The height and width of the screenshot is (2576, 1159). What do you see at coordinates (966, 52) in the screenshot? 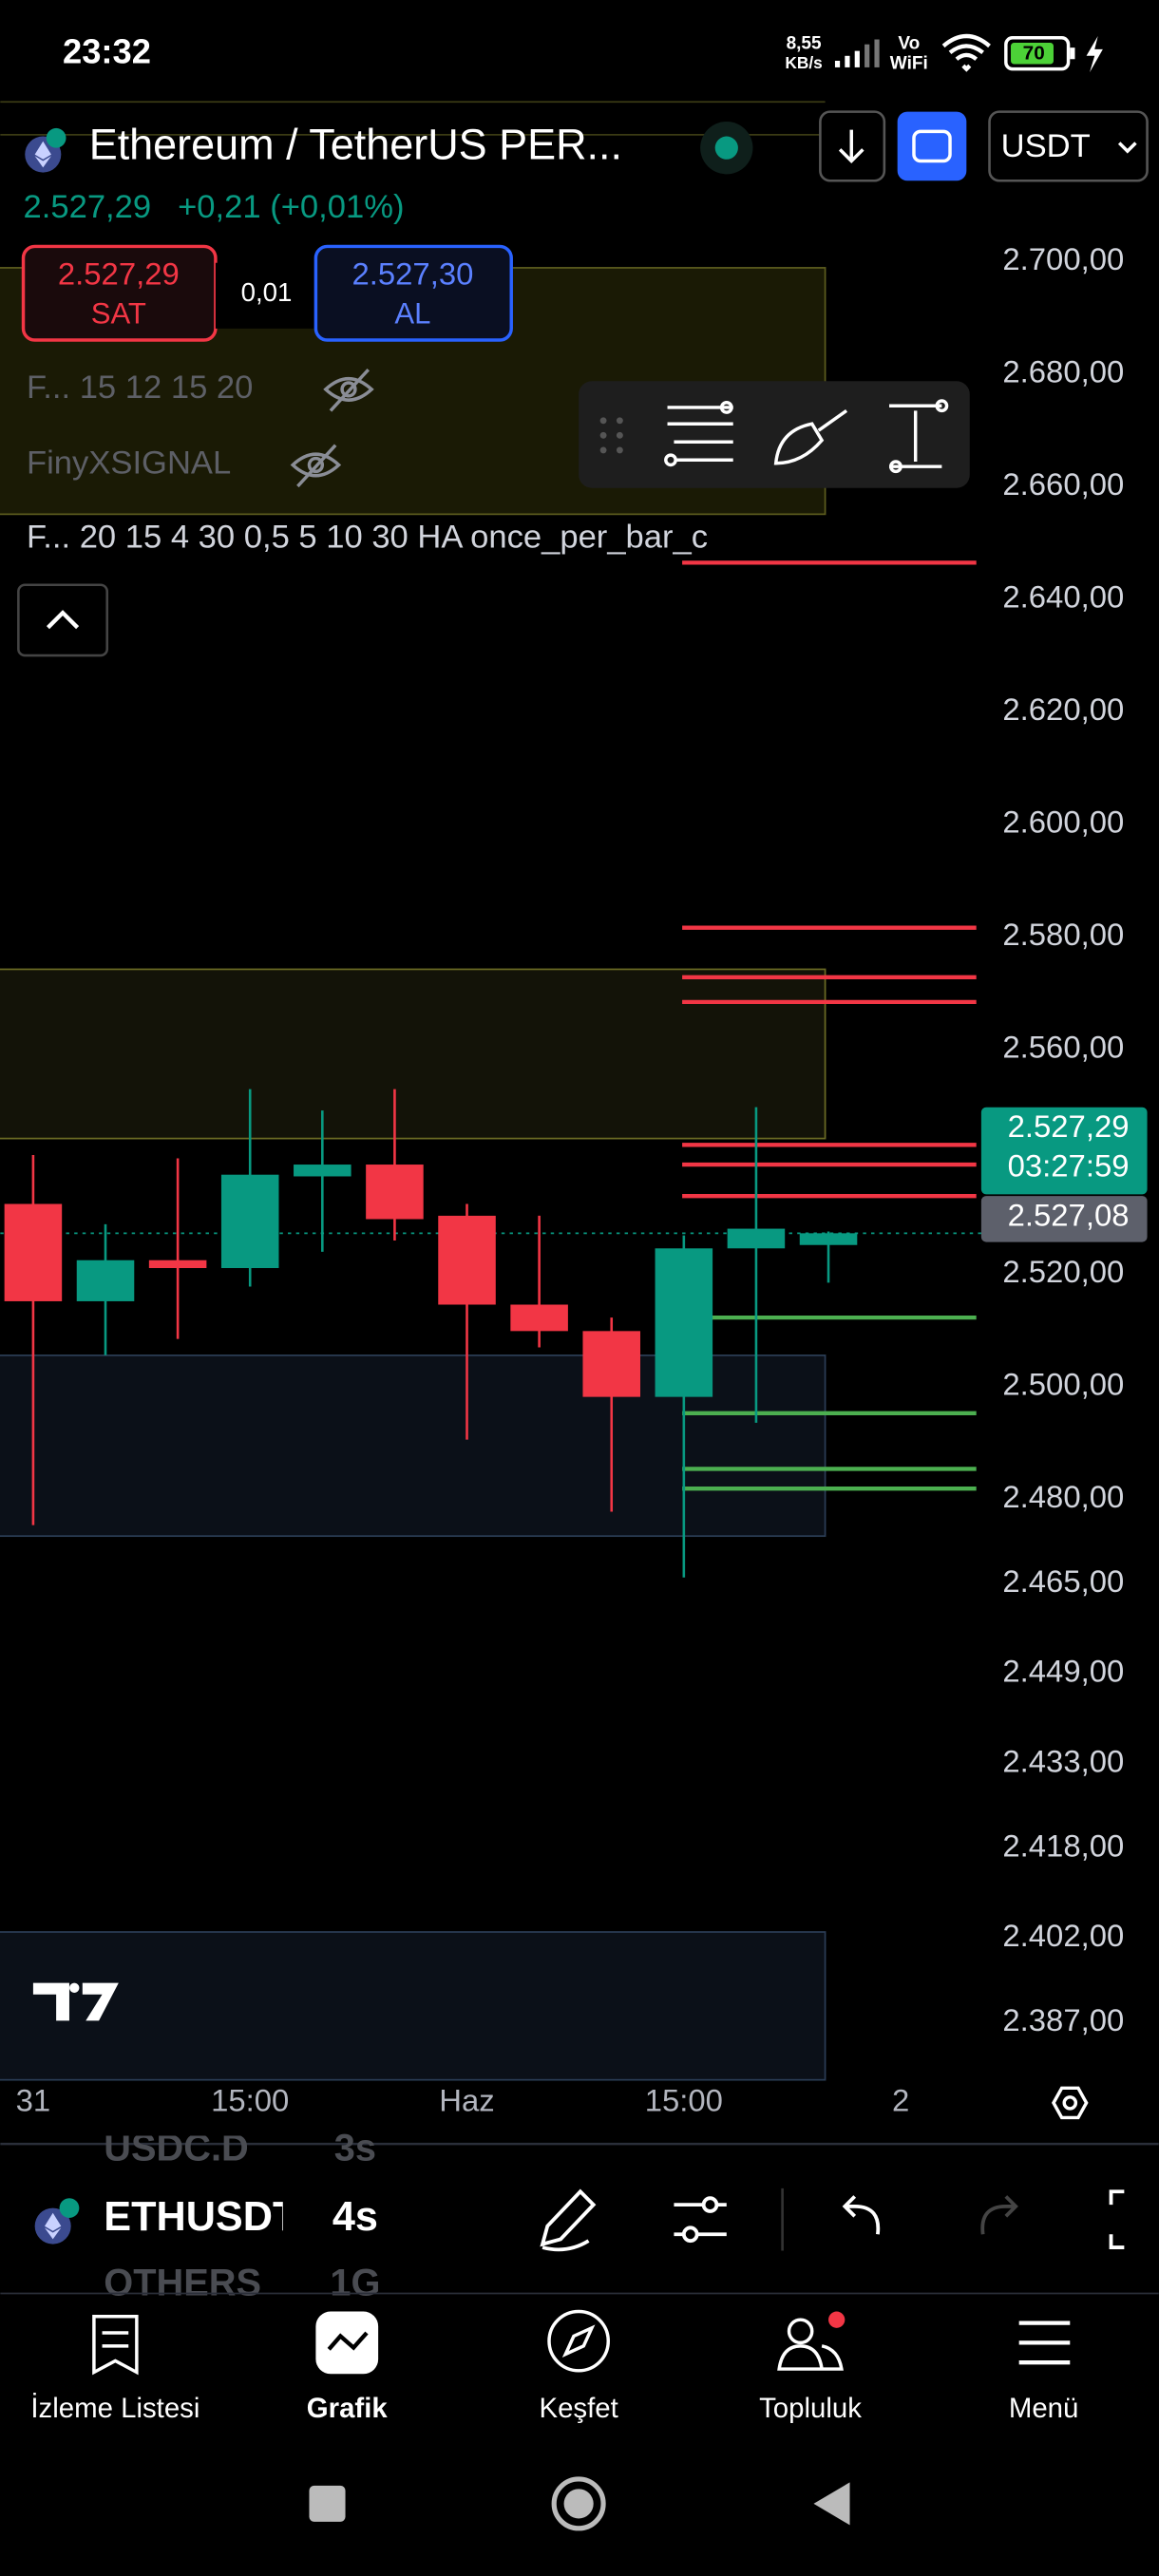
I see `wifi-icon` at bounding box center [966, 52].